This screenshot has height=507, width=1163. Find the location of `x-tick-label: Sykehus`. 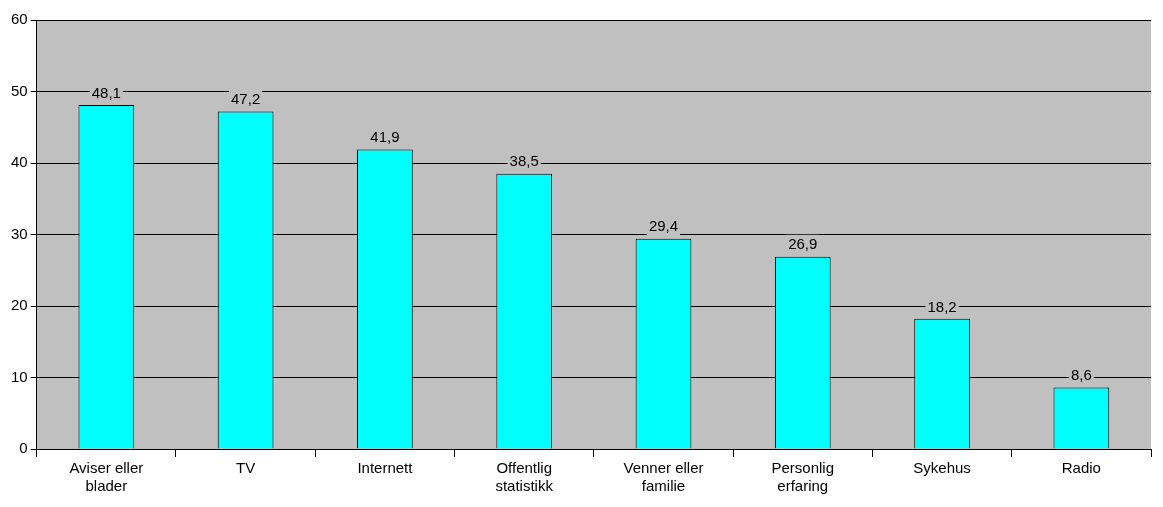

x-tick-label: Sykehus is located at coordinates (942, 468).